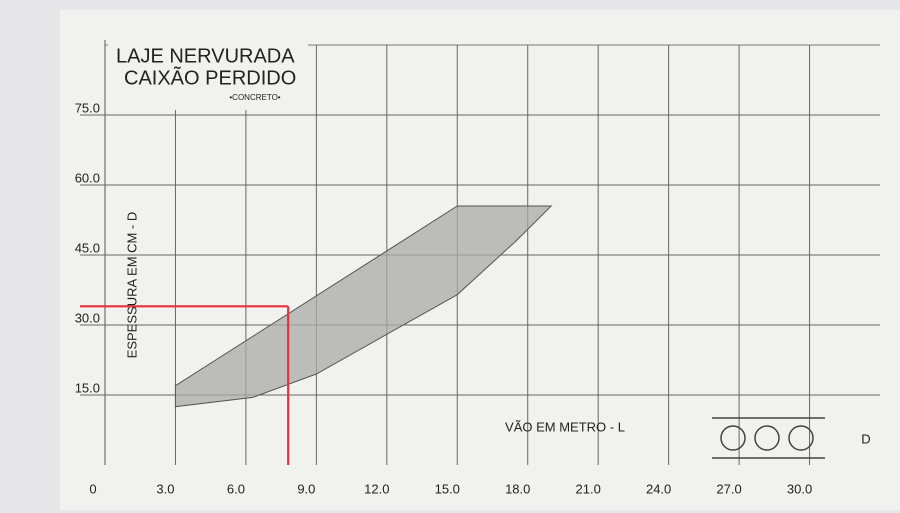 The height and width of the screenshot is (513, 900). What do you see at coordinates (236, 488) in the screenshot?
I see `x-tick-label: 6.0` at bounding box center [236, 488].